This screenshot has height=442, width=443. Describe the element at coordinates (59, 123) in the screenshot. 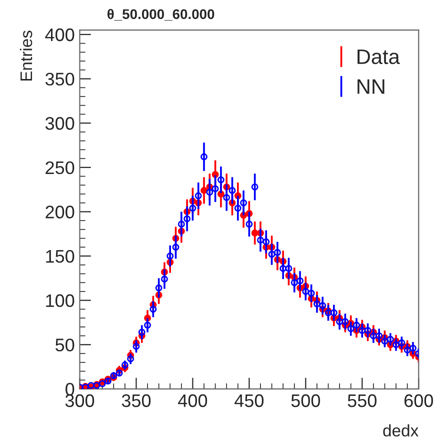

I see `y-tick-label: 300` at that location.